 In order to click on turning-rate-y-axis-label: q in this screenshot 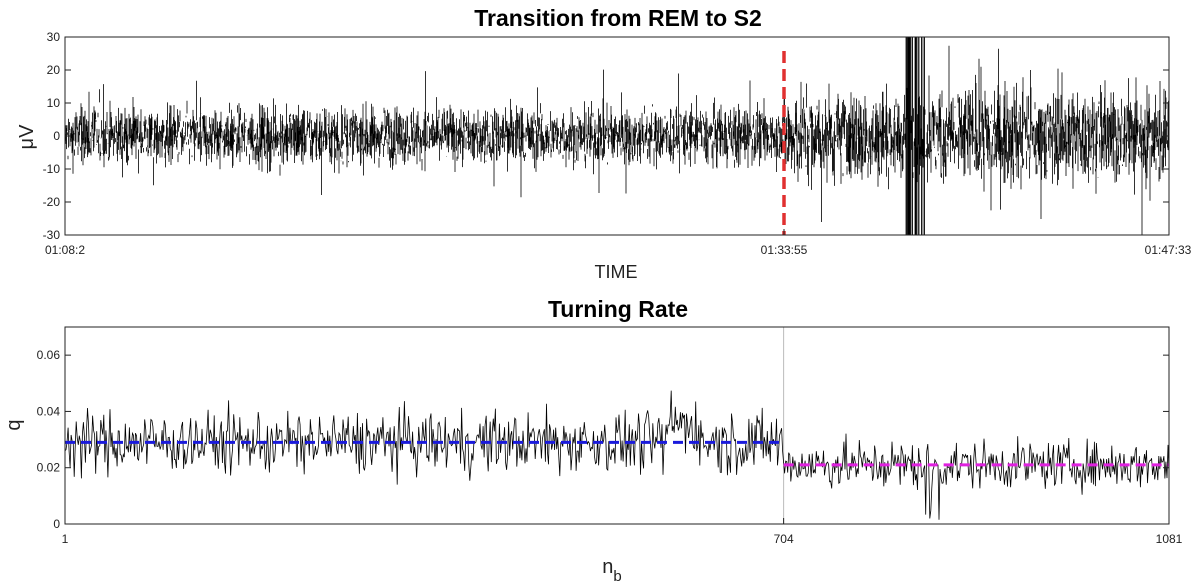, I will do `click(14, 424)`.